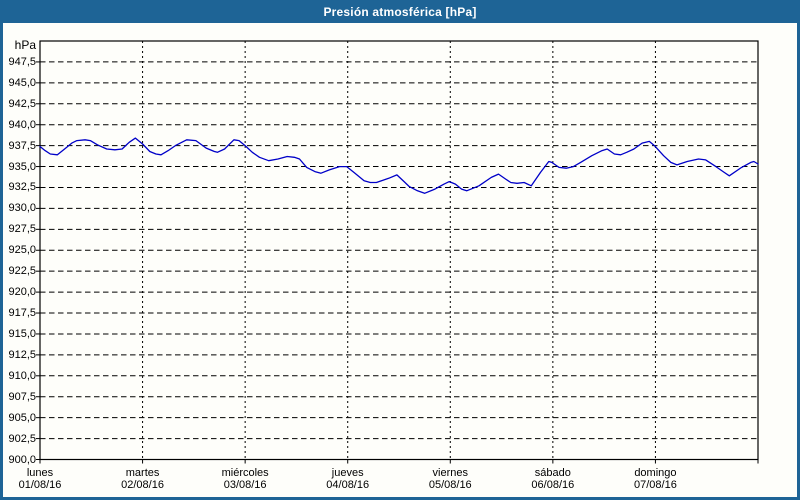  I want to click on title-bar: Presión atmosférica [hPa], so click(400, 11).